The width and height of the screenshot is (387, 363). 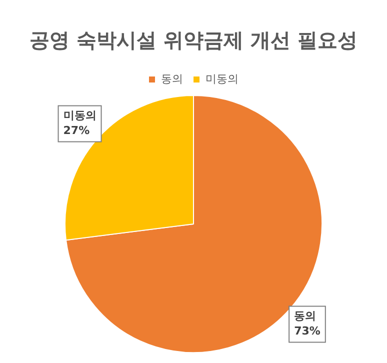 What do you see at coordinates (194, 40) in the screenshot?
I see `chart-title: 공영 숙박시설 위약금제 개선 필요성` at bounding box center [194, 40].